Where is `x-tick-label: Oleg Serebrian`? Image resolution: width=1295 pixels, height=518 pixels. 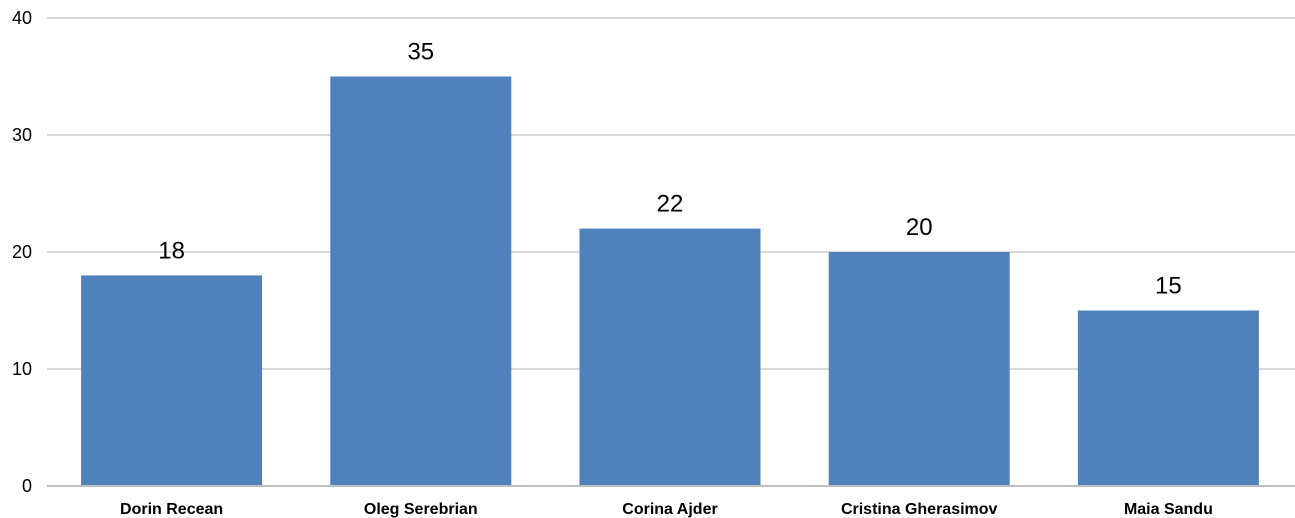 x-tick-label: Oleg Serebrian is located at coordinates (421, 509).